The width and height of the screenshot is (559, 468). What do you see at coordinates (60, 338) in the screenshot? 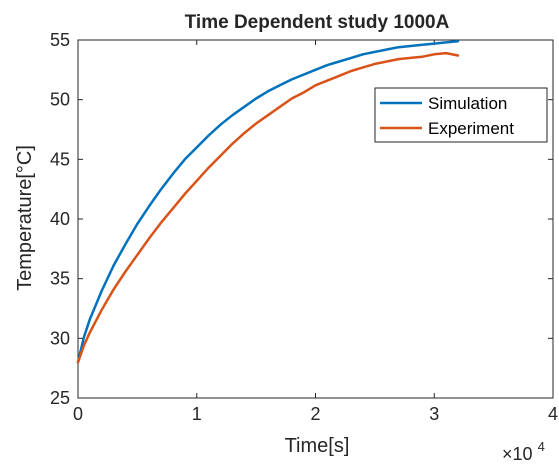
I see `y-tick-label: 30` at bounding box center [60, 338].